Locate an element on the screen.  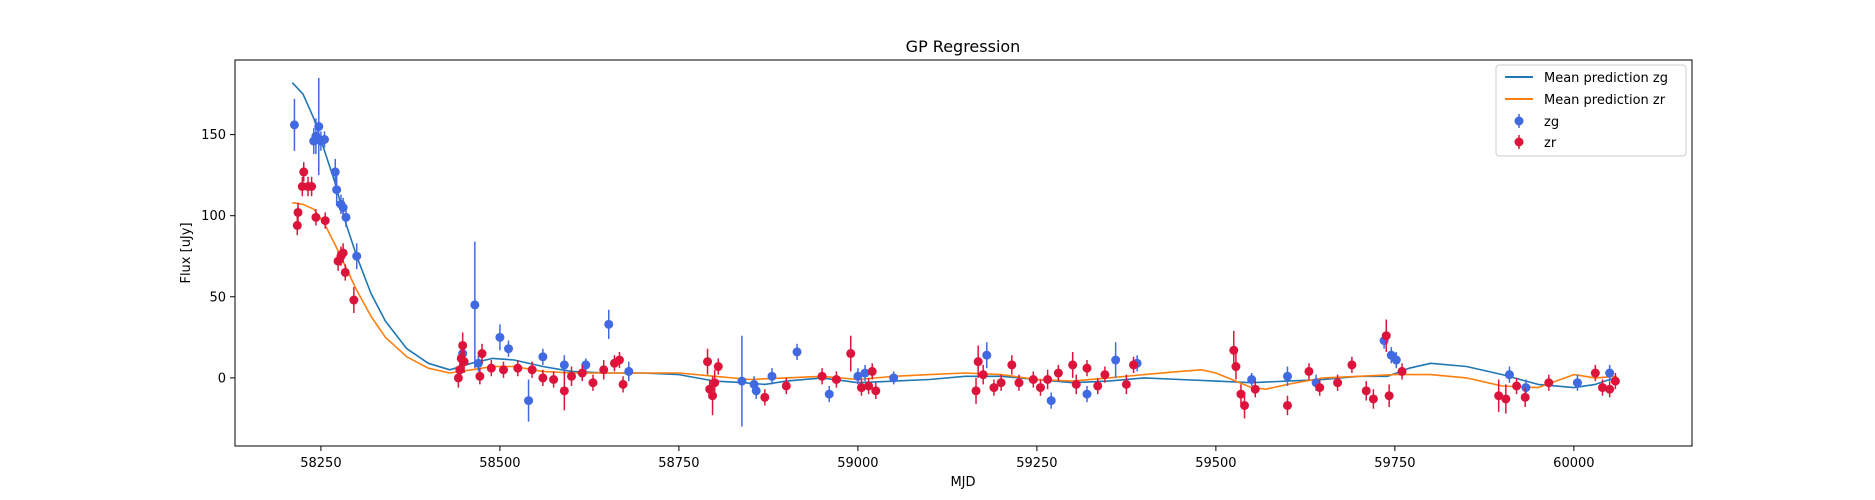
y-tick-label: 50 is located at coordinates (217, 297).